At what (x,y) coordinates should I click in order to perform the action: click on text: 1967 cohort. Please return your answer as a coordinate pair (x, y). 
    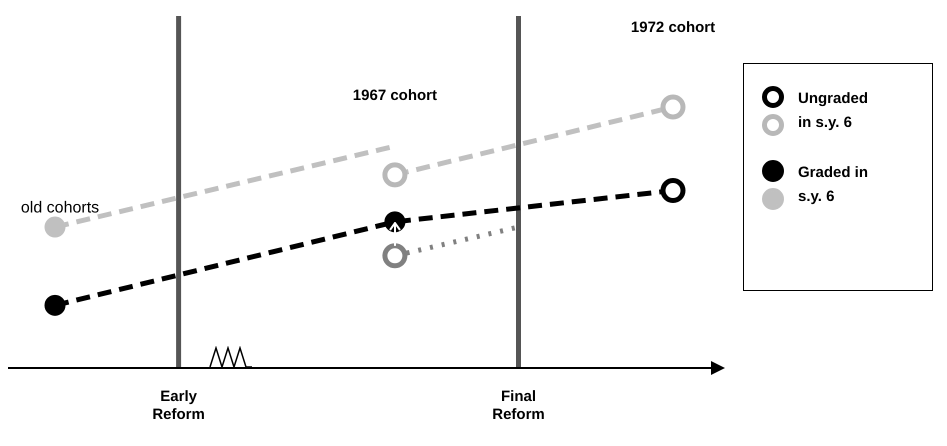
    Looking at the image, I should click on (395, 95).